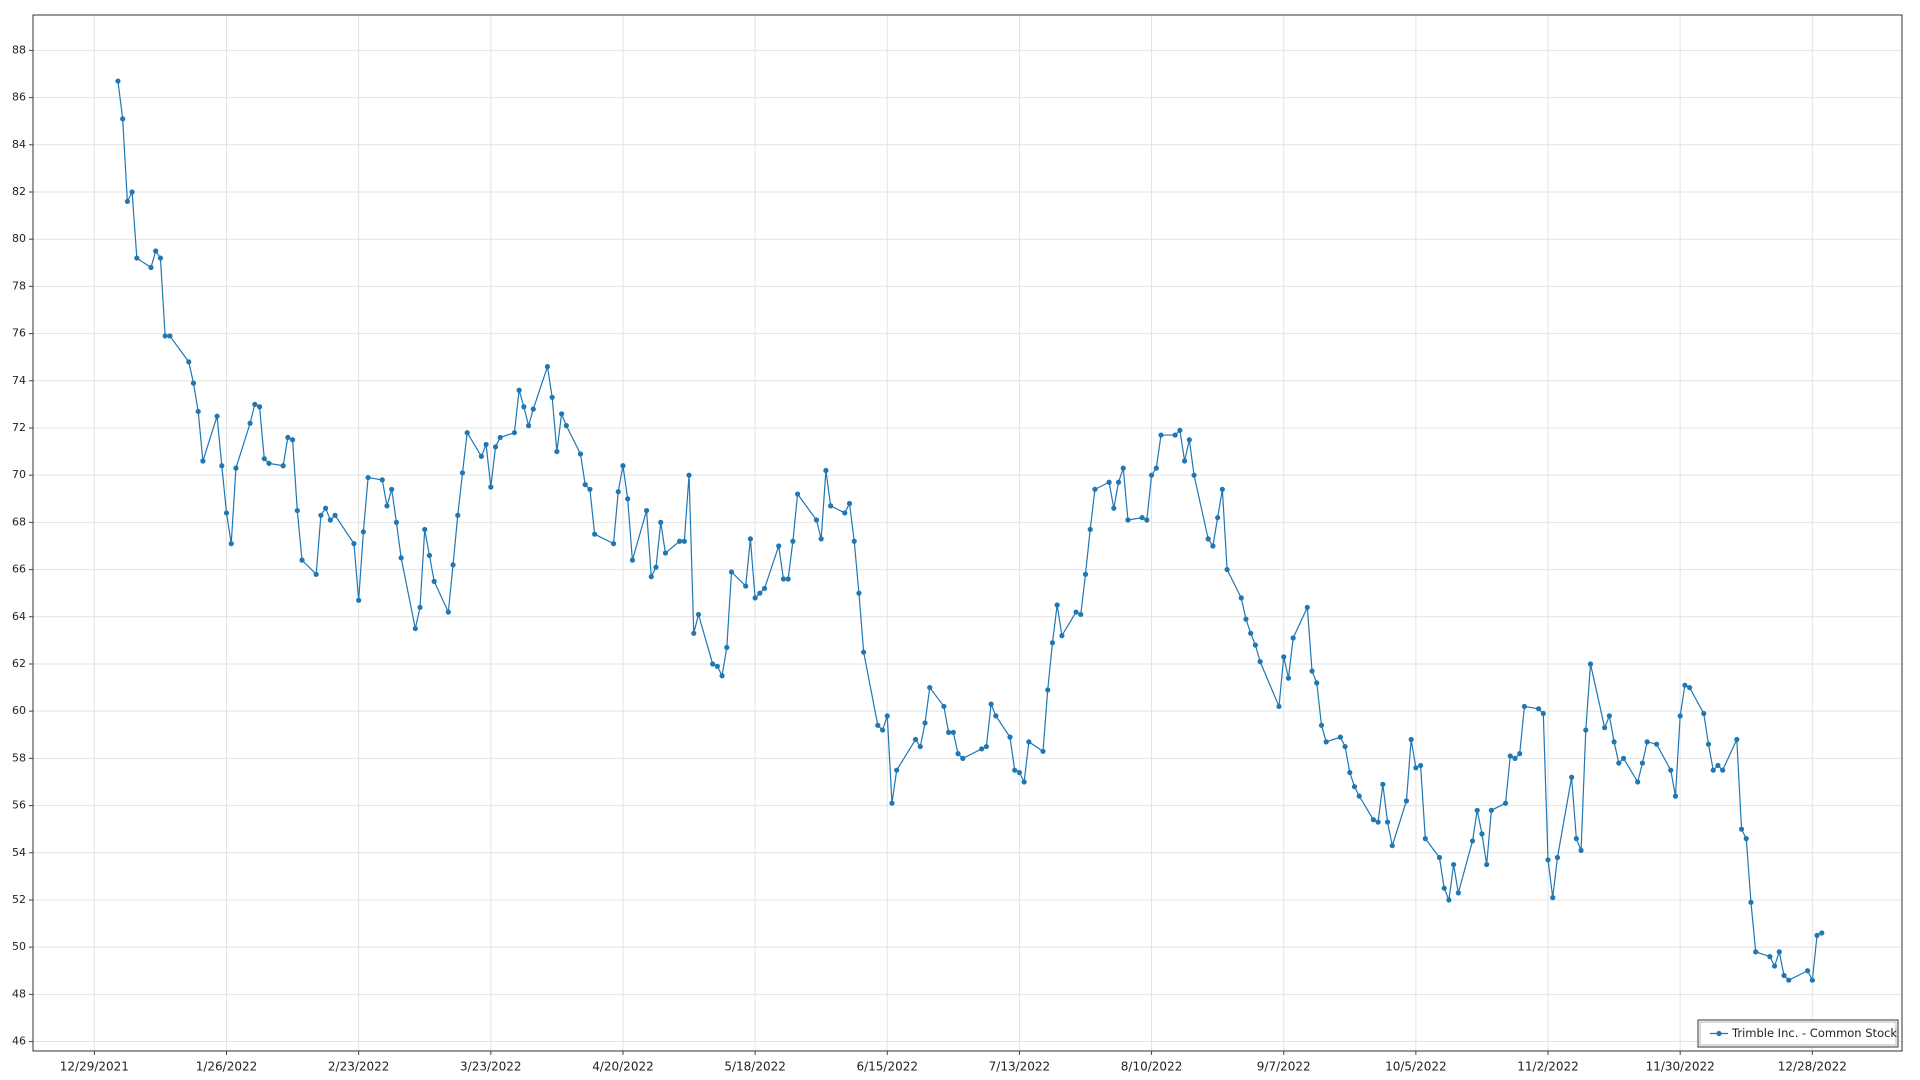 This screenshot has height=1080, width=1920. I want to click on x-tick-label: 3/23/2022, so click(491, 1067).